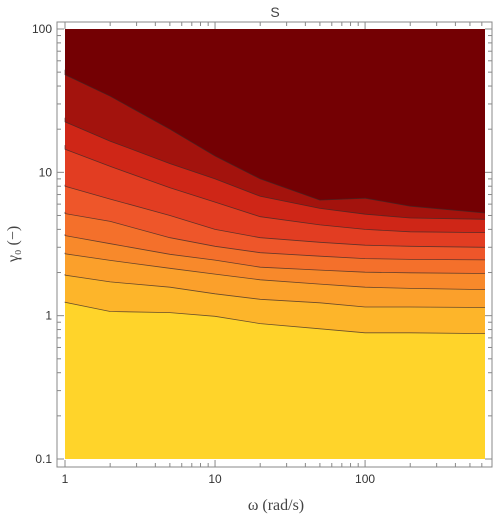  Describe the element at coordinates (46, 172) in the screenshot. I see `y-tick-label: 10` at that location.